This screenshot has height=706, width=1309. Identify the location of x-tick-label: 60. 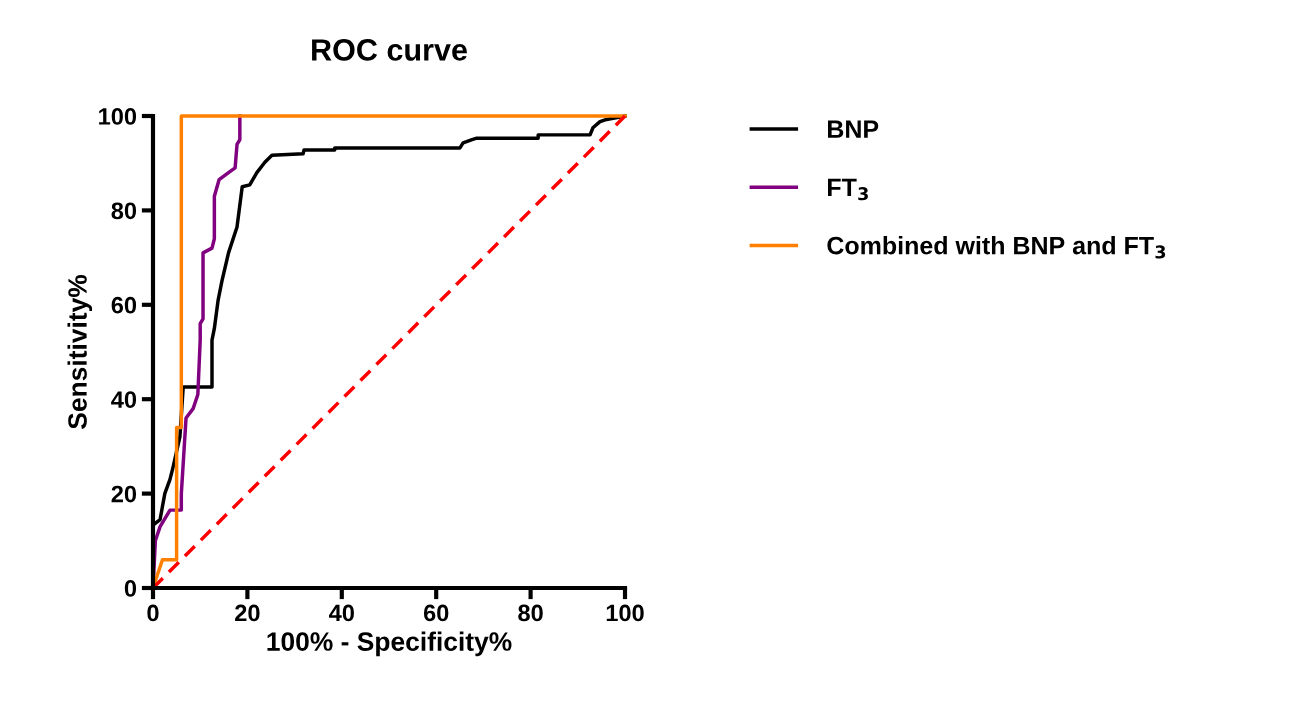
(436, 613).